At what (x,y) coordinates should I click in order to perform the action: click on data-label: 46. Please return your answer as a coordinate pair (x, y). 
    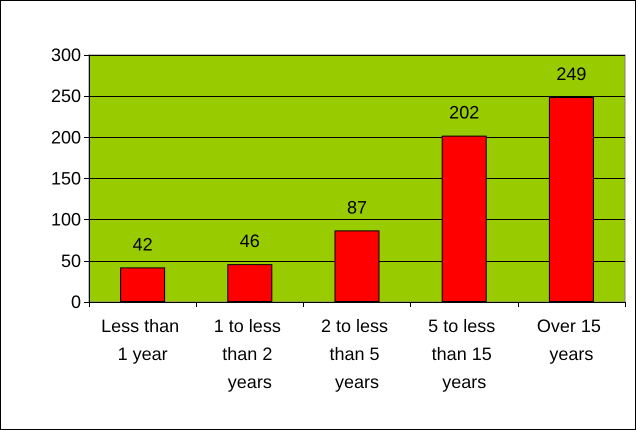
    Looking at the image, I should click on (250, 241).